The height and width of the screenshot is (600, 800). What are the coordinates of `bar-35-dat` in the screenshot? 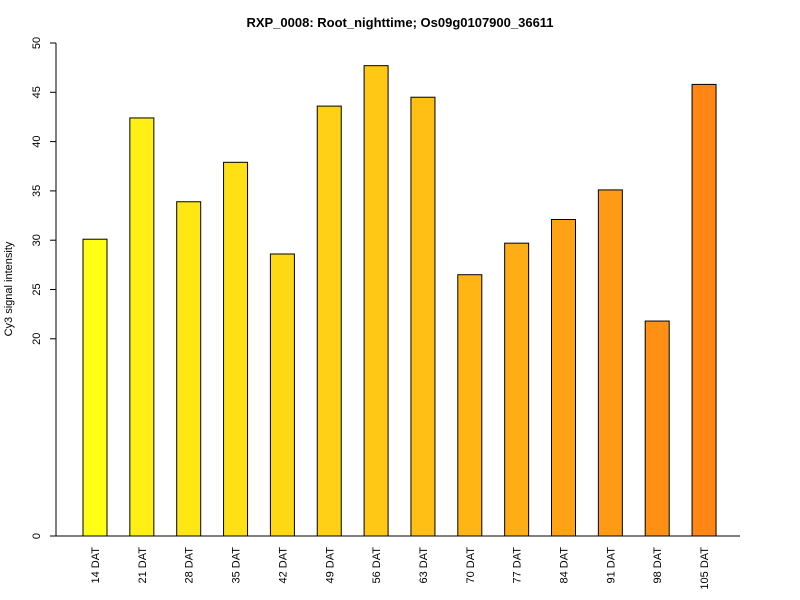 It's located at (236, 349).